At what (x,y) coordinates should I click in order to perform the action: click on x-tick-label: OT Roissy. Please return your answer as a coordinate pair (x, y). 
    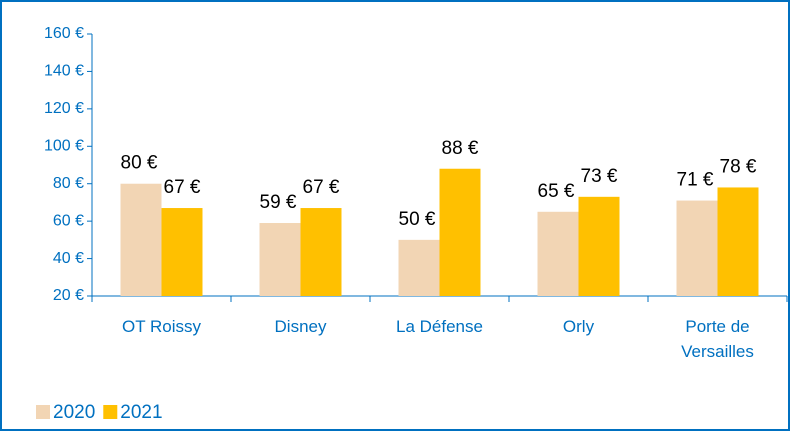
    Looking at the image, I should click on (161, 326).